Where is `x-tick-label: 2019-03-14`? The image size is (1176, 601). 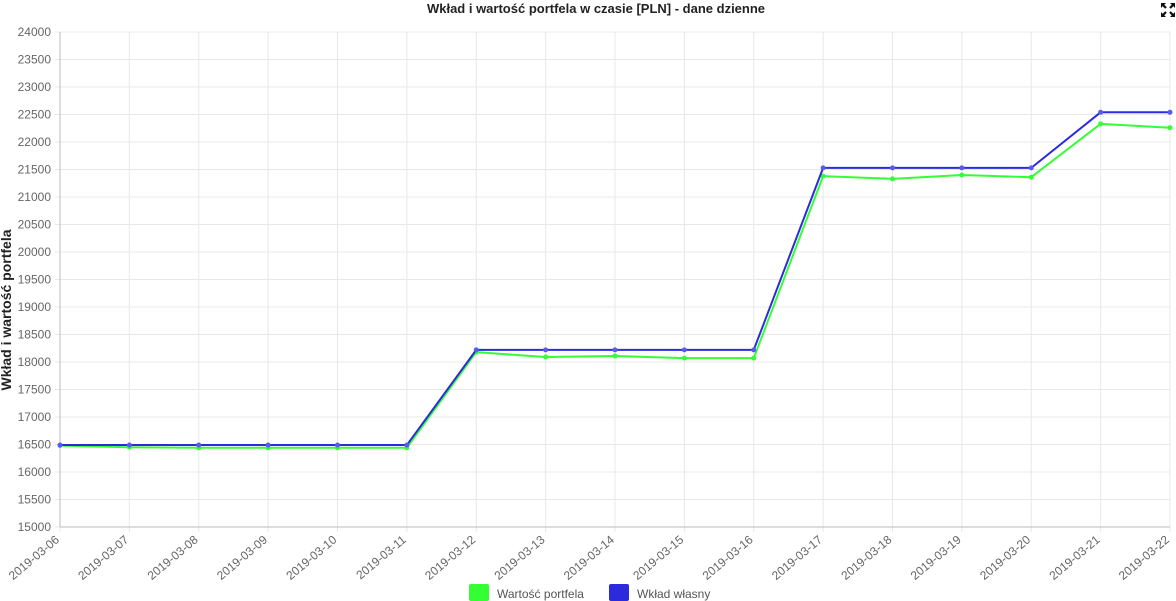 x-tick-label: 2019-03-14 is located at coordinates (589, 557).